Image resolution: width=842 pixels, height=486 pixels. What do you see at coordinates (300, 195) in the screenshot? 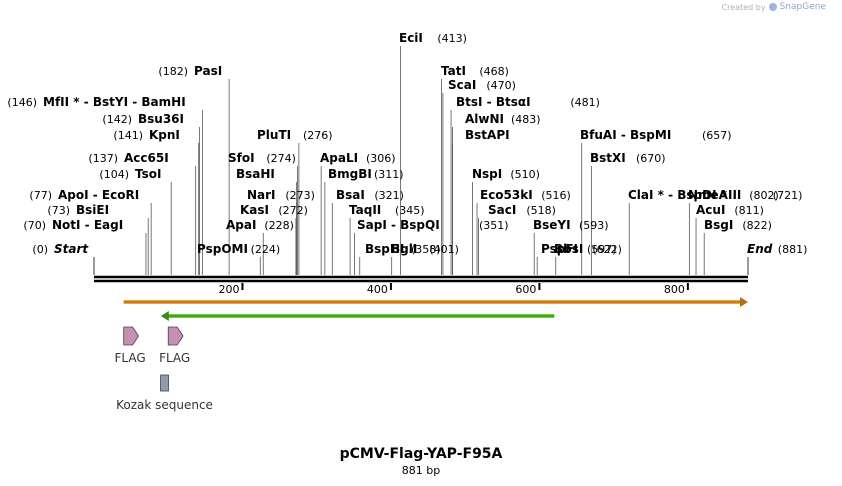
I see `site-position: (273)` at bounding box center [300, 195].